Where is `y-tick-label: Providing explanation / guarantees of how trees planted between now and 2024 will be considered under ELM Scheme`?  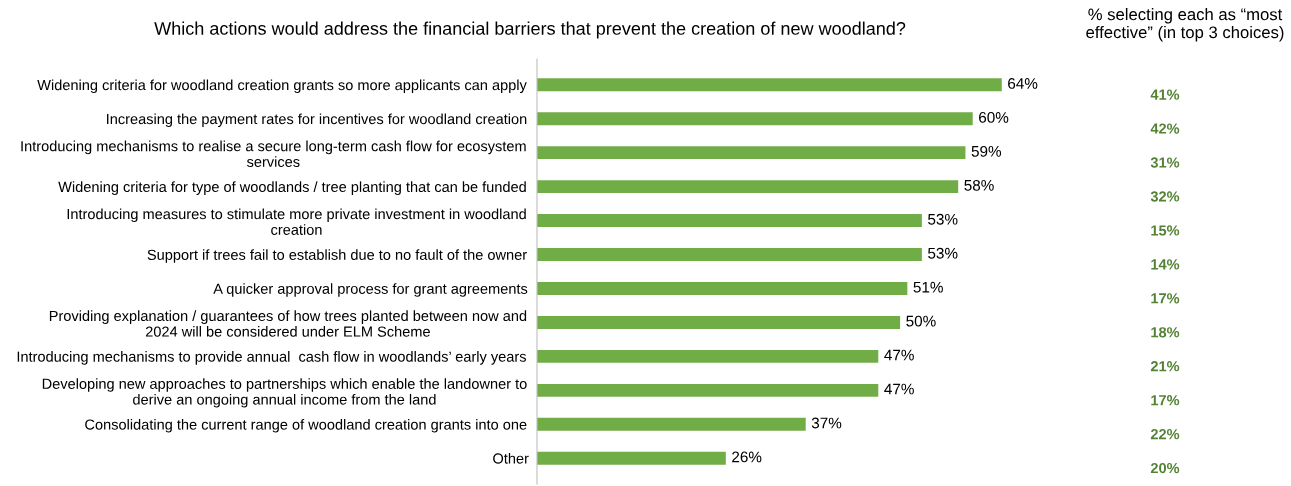
y-tick-label: Providing explanation / guarantees of how trees planted between now and 2024 will be considered under ELM Scheme is located at coordinates (288, 323).